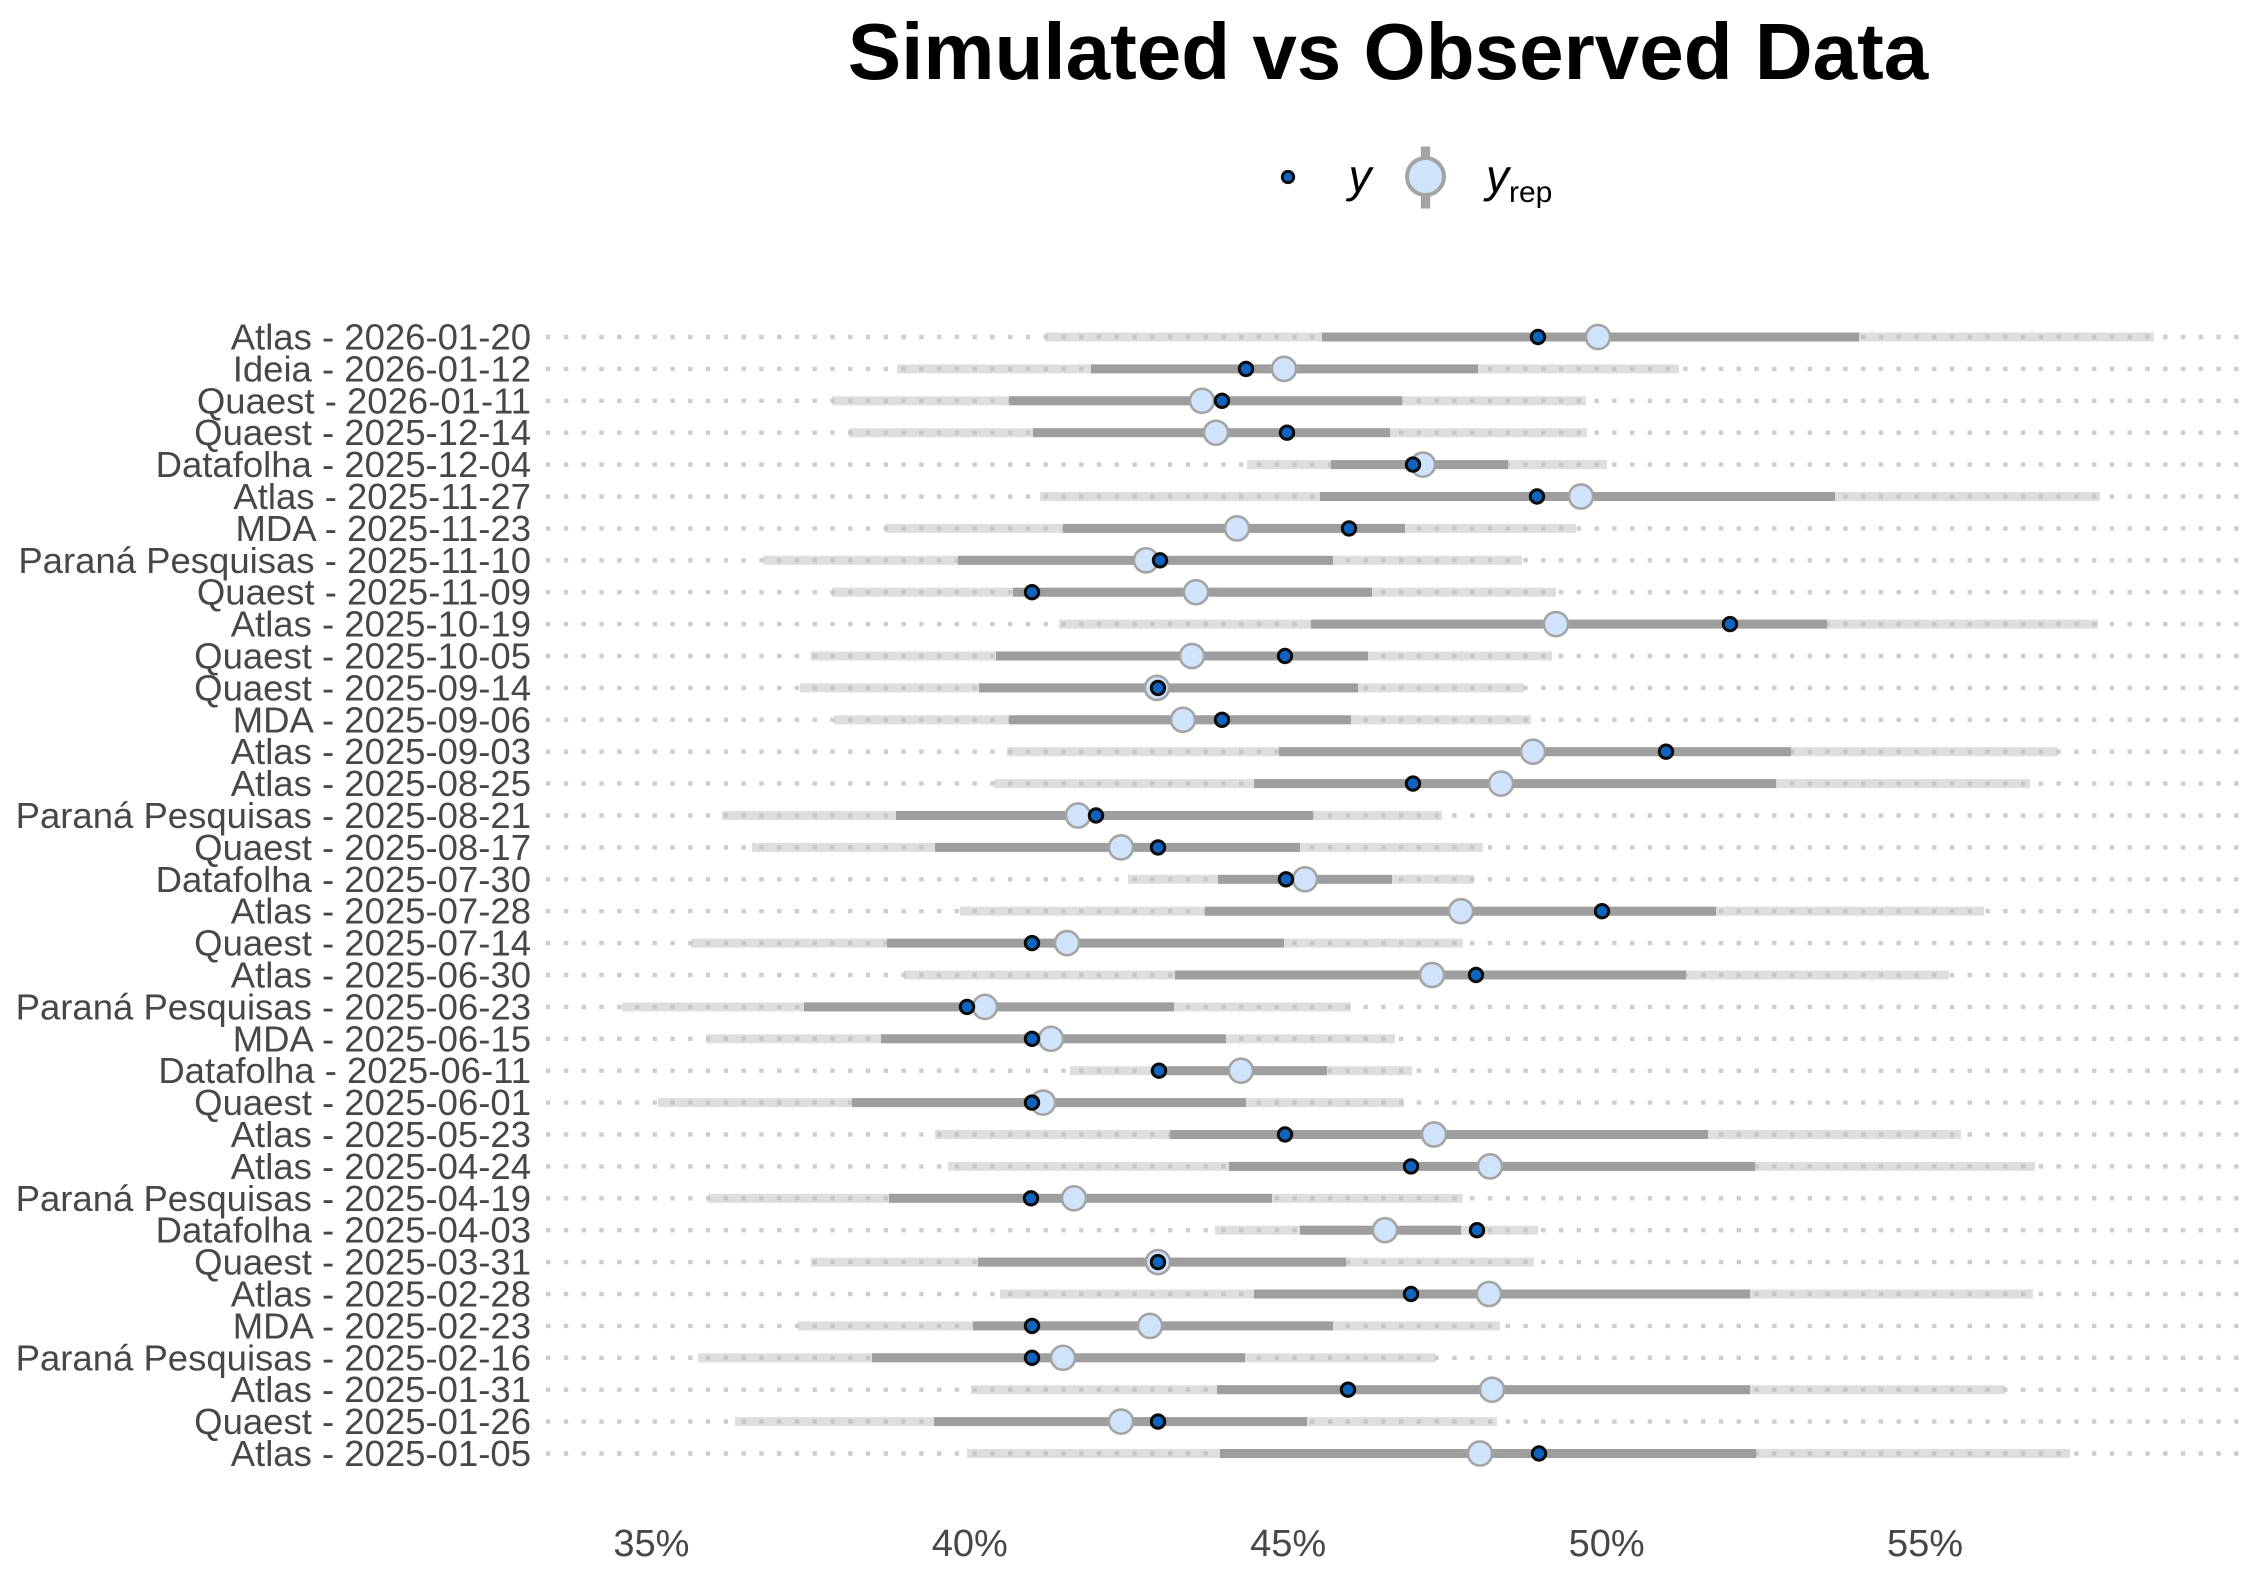  What do you see at coordinates (362, 1421) in the screenshot?
I see `svg-text: Quaest - 2025-01-26` at bounding box center [362, 1421].